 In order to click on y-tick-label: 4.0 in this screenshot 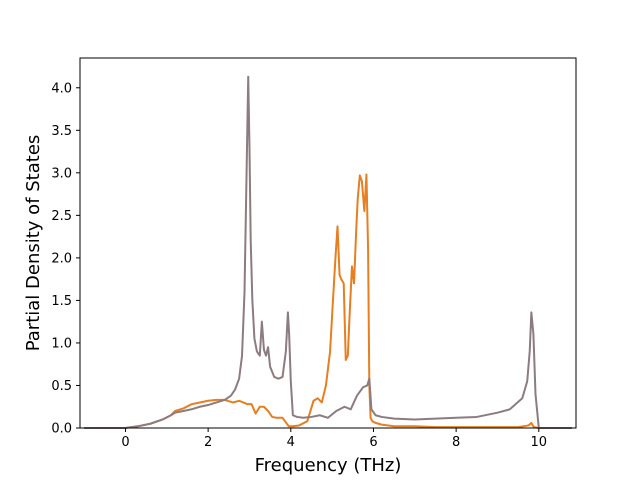, I will do `click(61, 88)`.